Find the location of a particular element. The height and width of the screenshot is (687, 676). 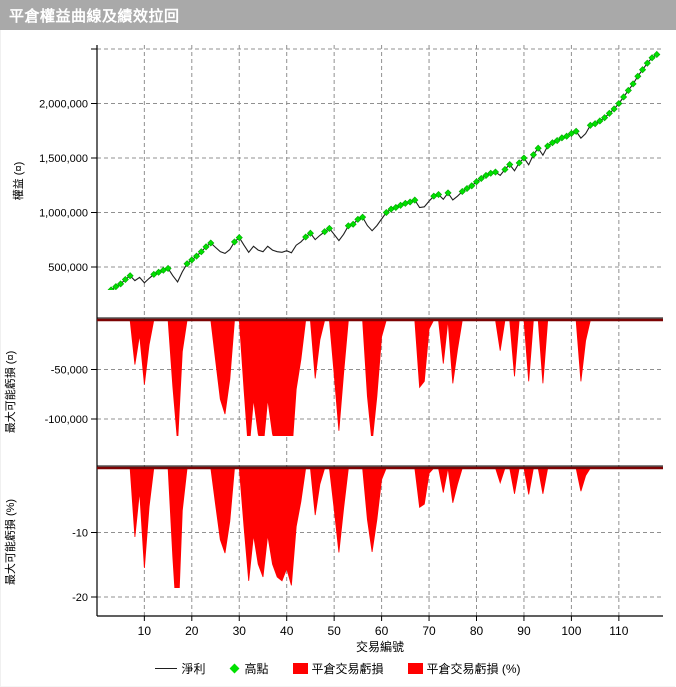

legend-item-trade-drawdown-pct: 平倉交易虧損 (%) is located at coordinates (464, 668).